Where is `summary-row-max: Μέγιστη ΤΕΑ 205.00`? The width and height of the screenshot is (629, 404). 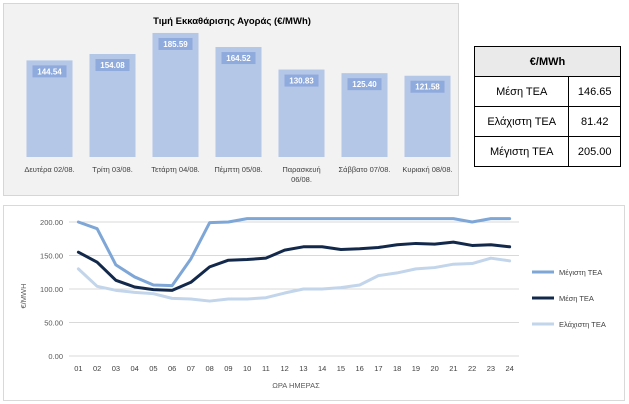
summary-row-max: Μέγιστη ΤΕΑ 205.00 is located at coordinates (547, 151).